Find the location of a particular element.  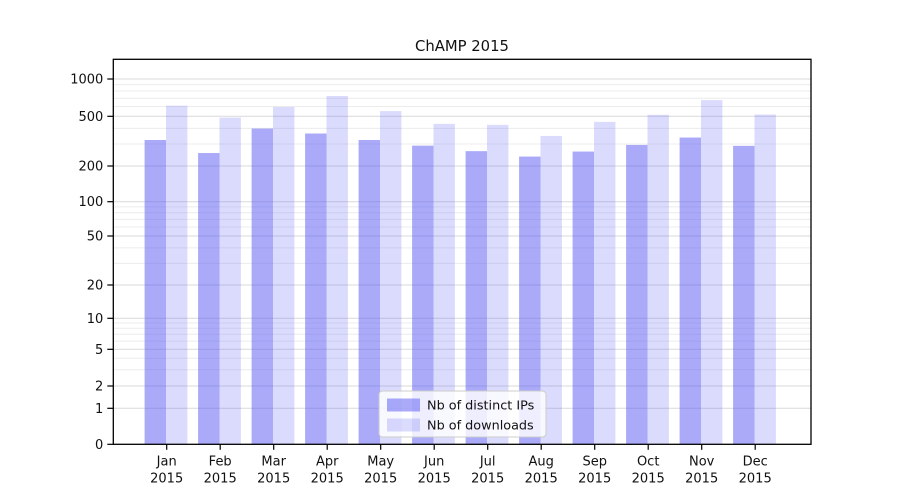

bar-sep-distinct-ips is located at coordinates (583, 298).